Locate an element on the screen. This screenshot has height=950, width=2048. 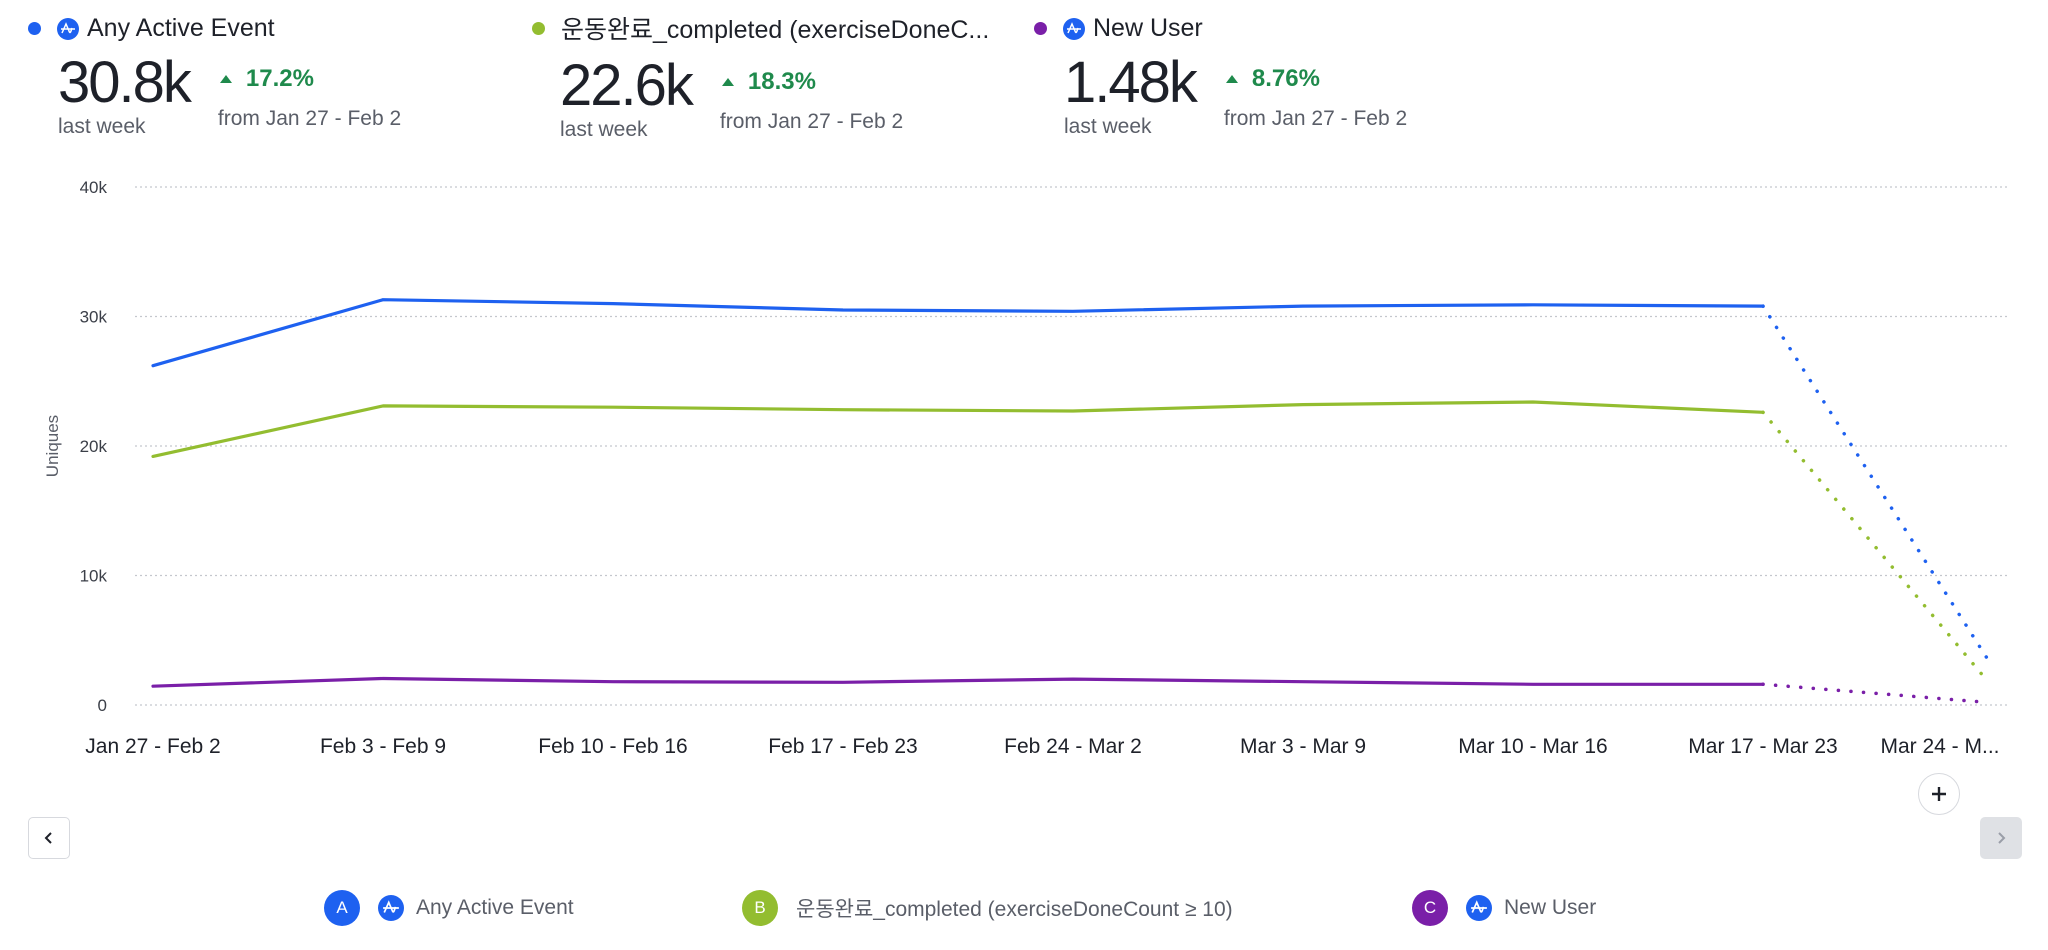
kpi-title: New User is located at coordinates (1148, 28).